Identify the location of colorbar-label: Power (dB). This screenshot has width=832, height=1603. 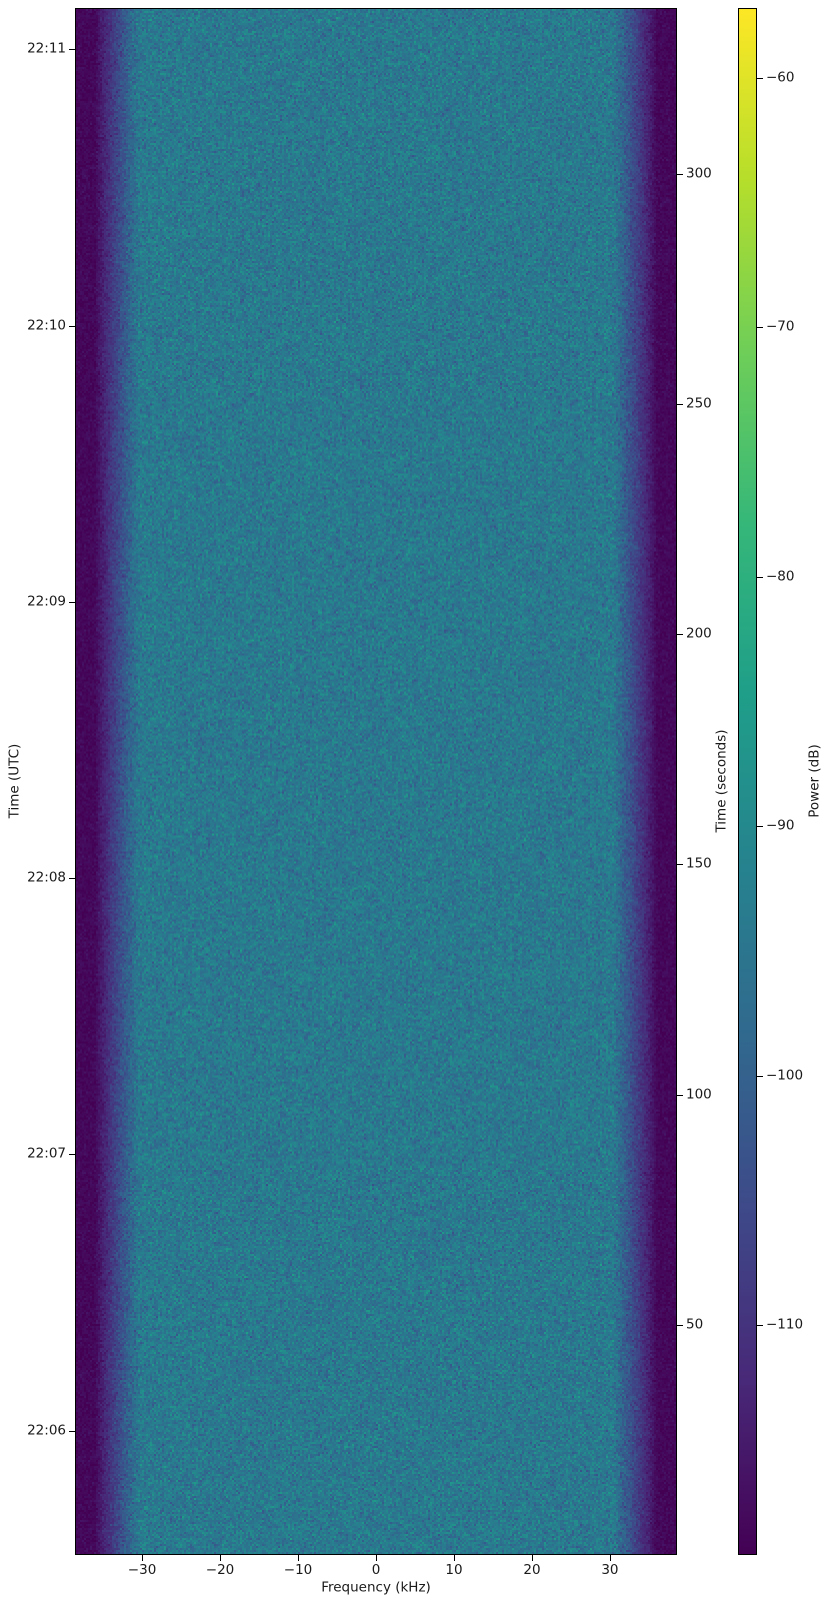
(814, 781).